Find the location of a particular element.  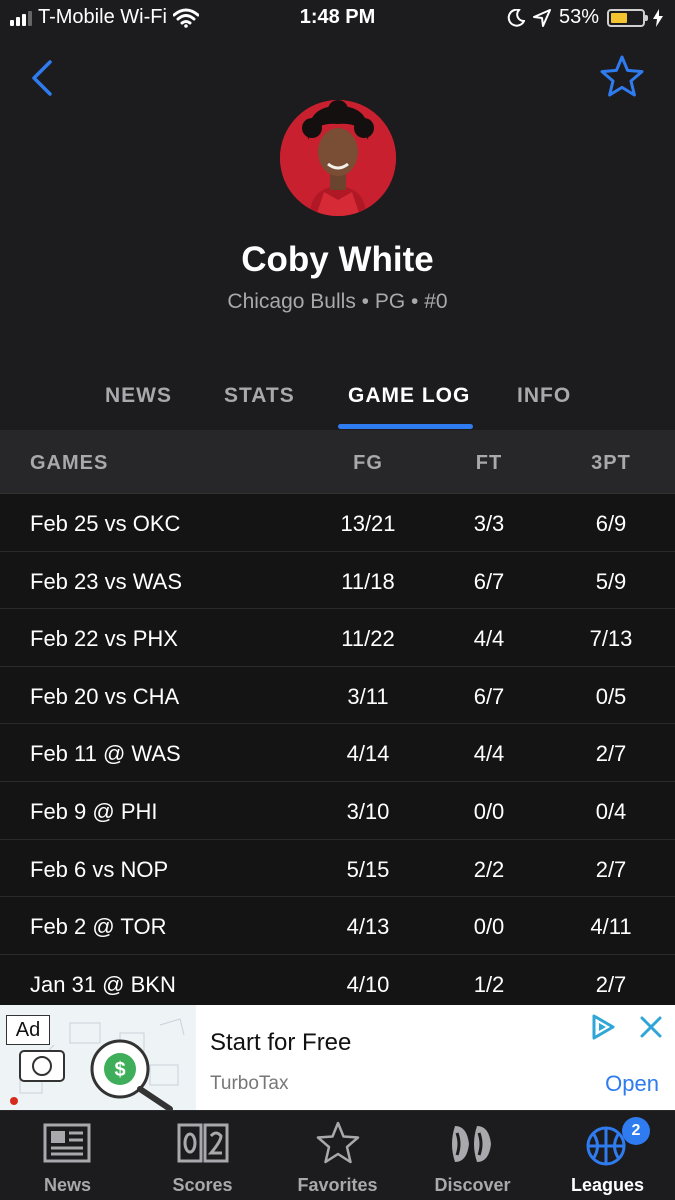

game-cell: Feb 2 @ TOR is located at coordinates (98, 927).